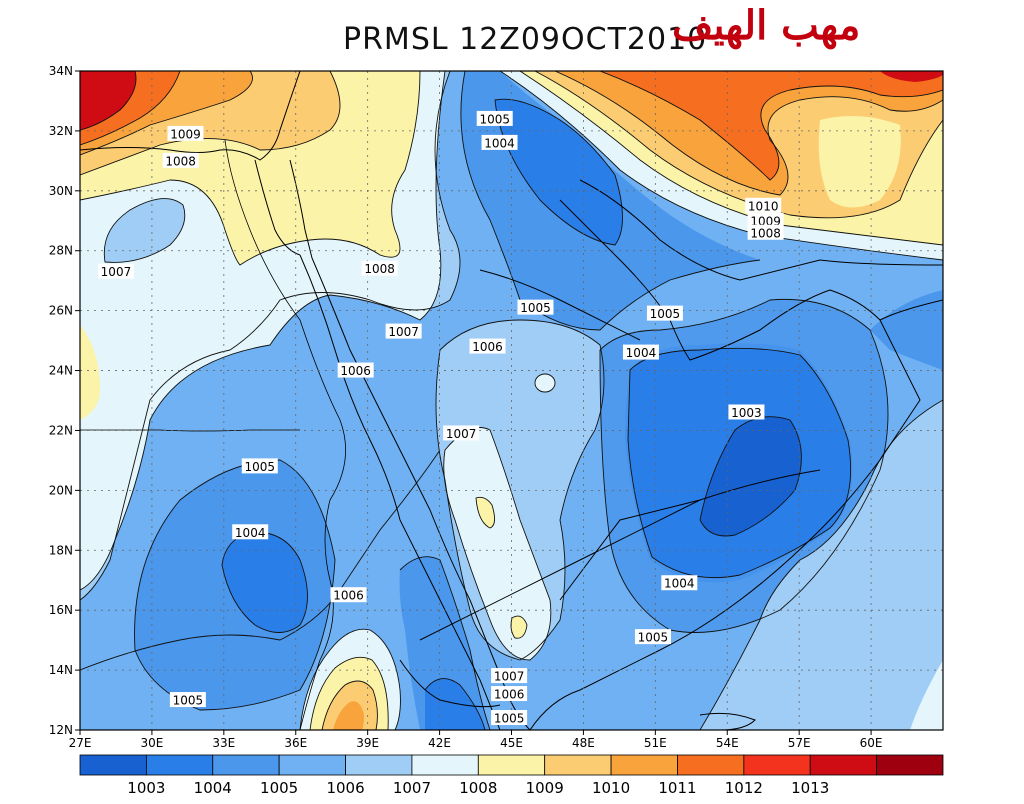 The image size is (1024, 804). Describe the element at coordinates (859, 162) in the screenshot. I see `field-ne-yellow-pocket` at that location.